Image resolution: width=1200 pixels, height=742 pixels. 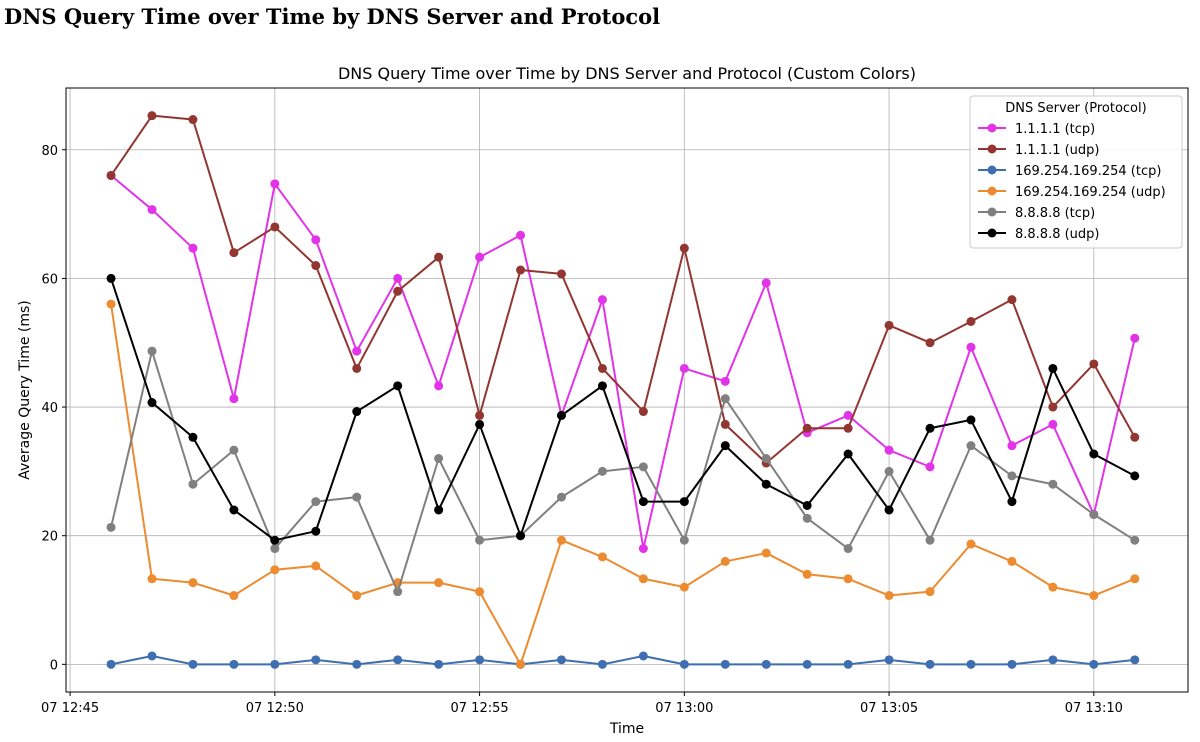 I want to click on legend-item: 8.8.8.8 (tcp), so click(x=1036, y=213).